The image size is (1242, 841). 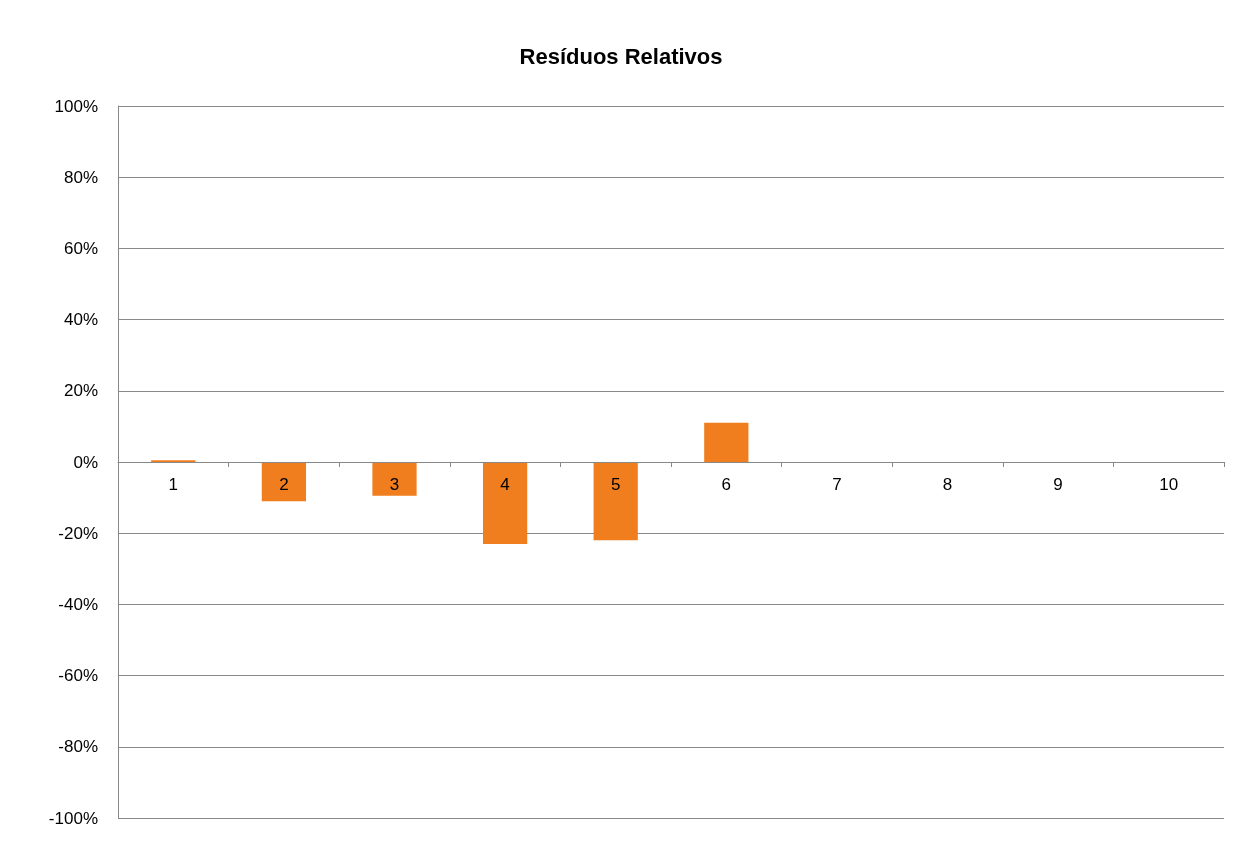 What do you see at coordinates (173, 484) in the screenshot?
I see `x-tick-label: 1` at bounding box center [173, 484].